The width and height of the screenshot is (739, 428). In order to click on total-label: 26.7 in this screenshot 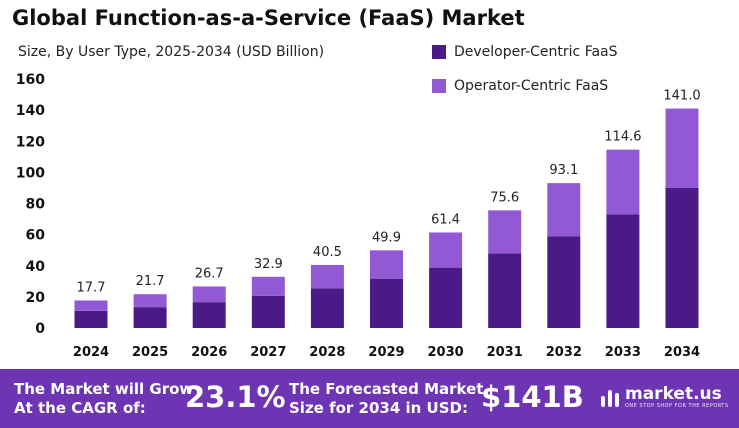, I will do `click(209, 273)`.